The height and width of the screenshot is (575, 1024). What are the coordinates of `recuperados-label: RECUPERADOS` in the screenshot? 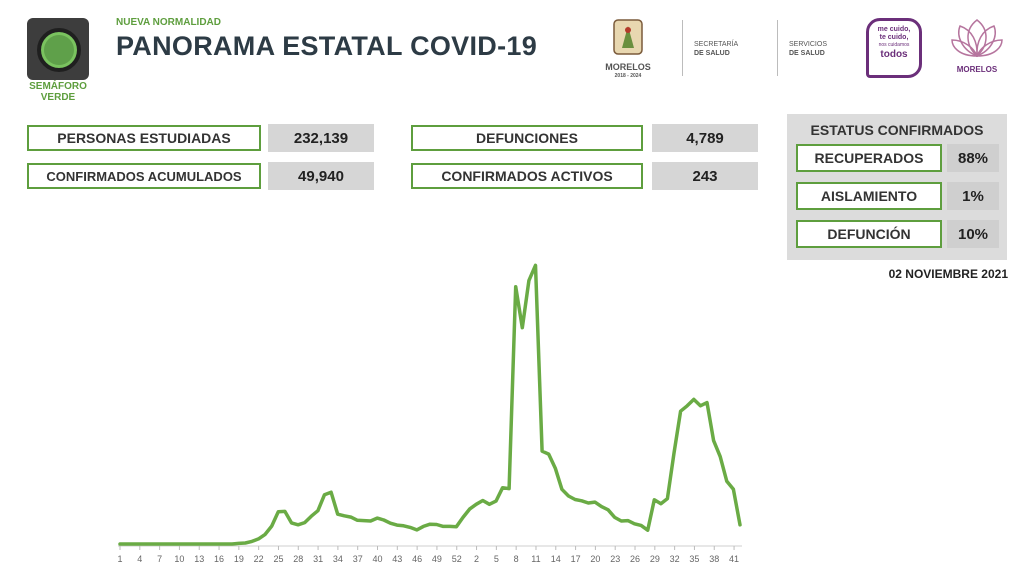 It's located at (869, 158).